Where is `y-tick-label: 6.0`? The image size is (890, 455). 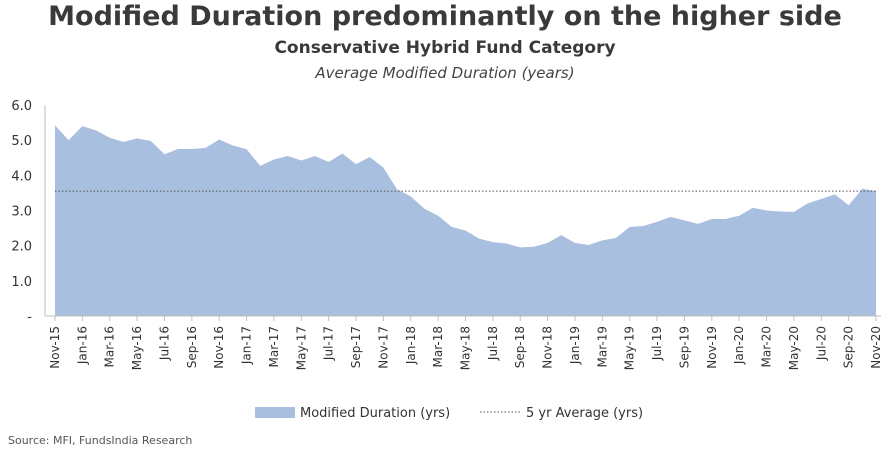 y-tick-label: 6.0 is located at coordinates (21, 106).